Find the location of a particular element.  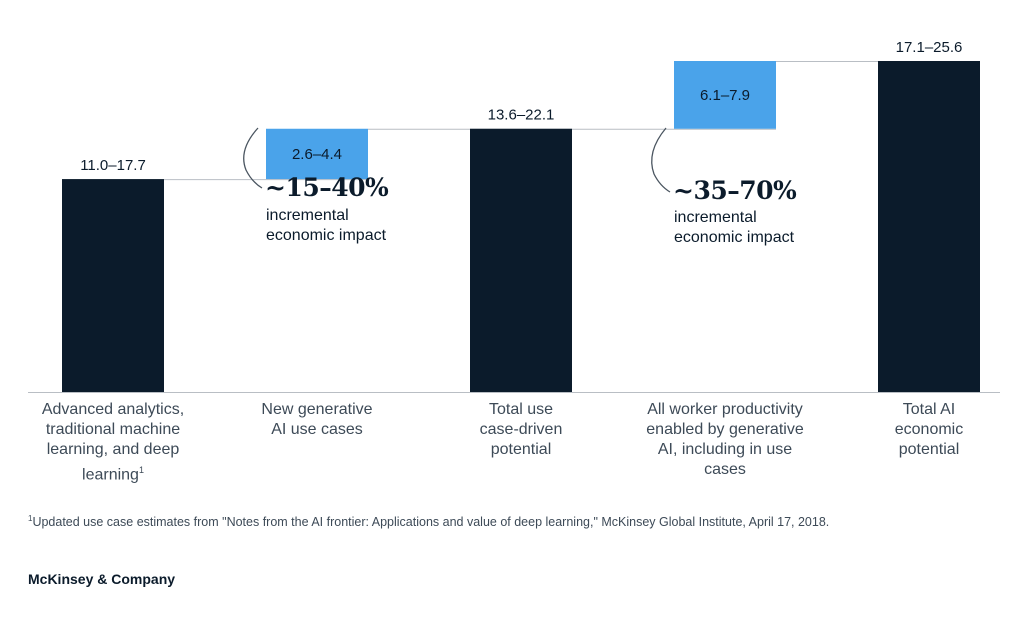

value-label-4: 6.1–7.9 is located at coordinates (725, 95).